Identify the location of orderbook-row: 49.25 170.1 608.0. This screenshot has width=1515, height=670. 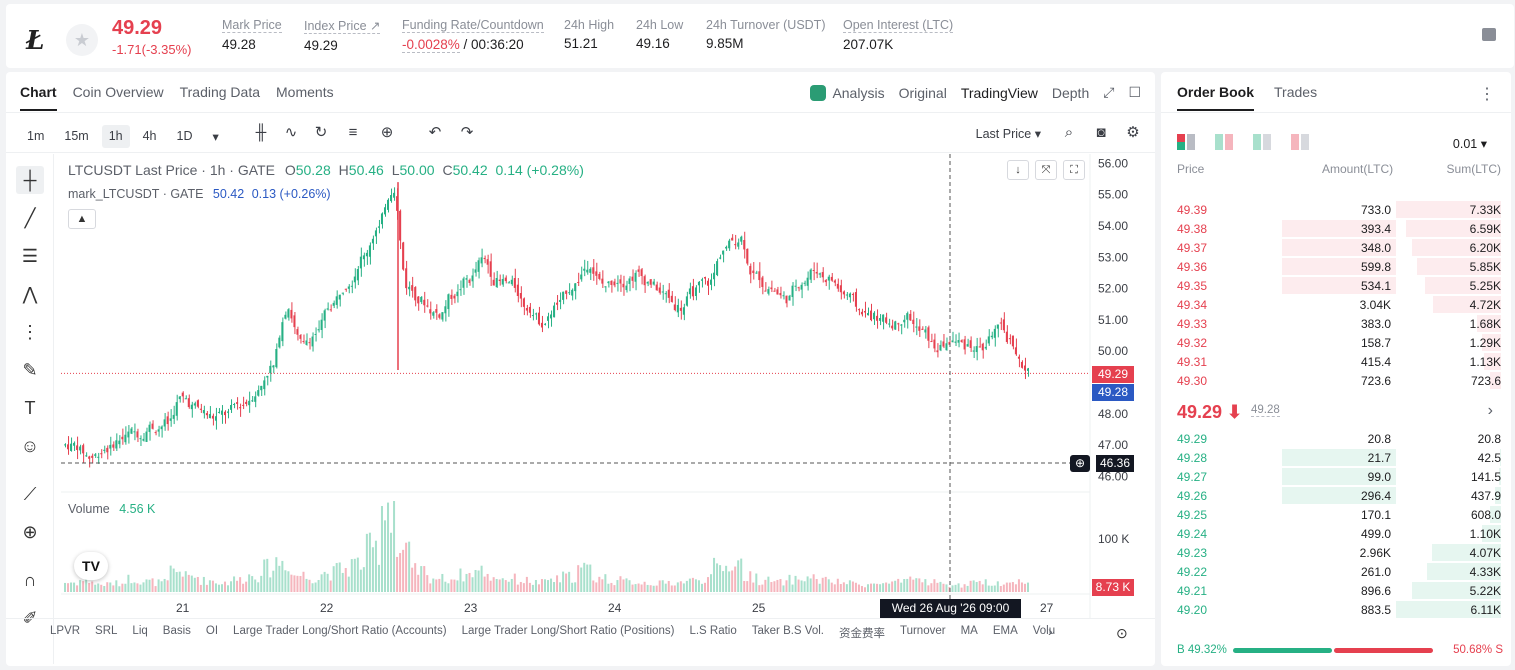
(1336, 514).